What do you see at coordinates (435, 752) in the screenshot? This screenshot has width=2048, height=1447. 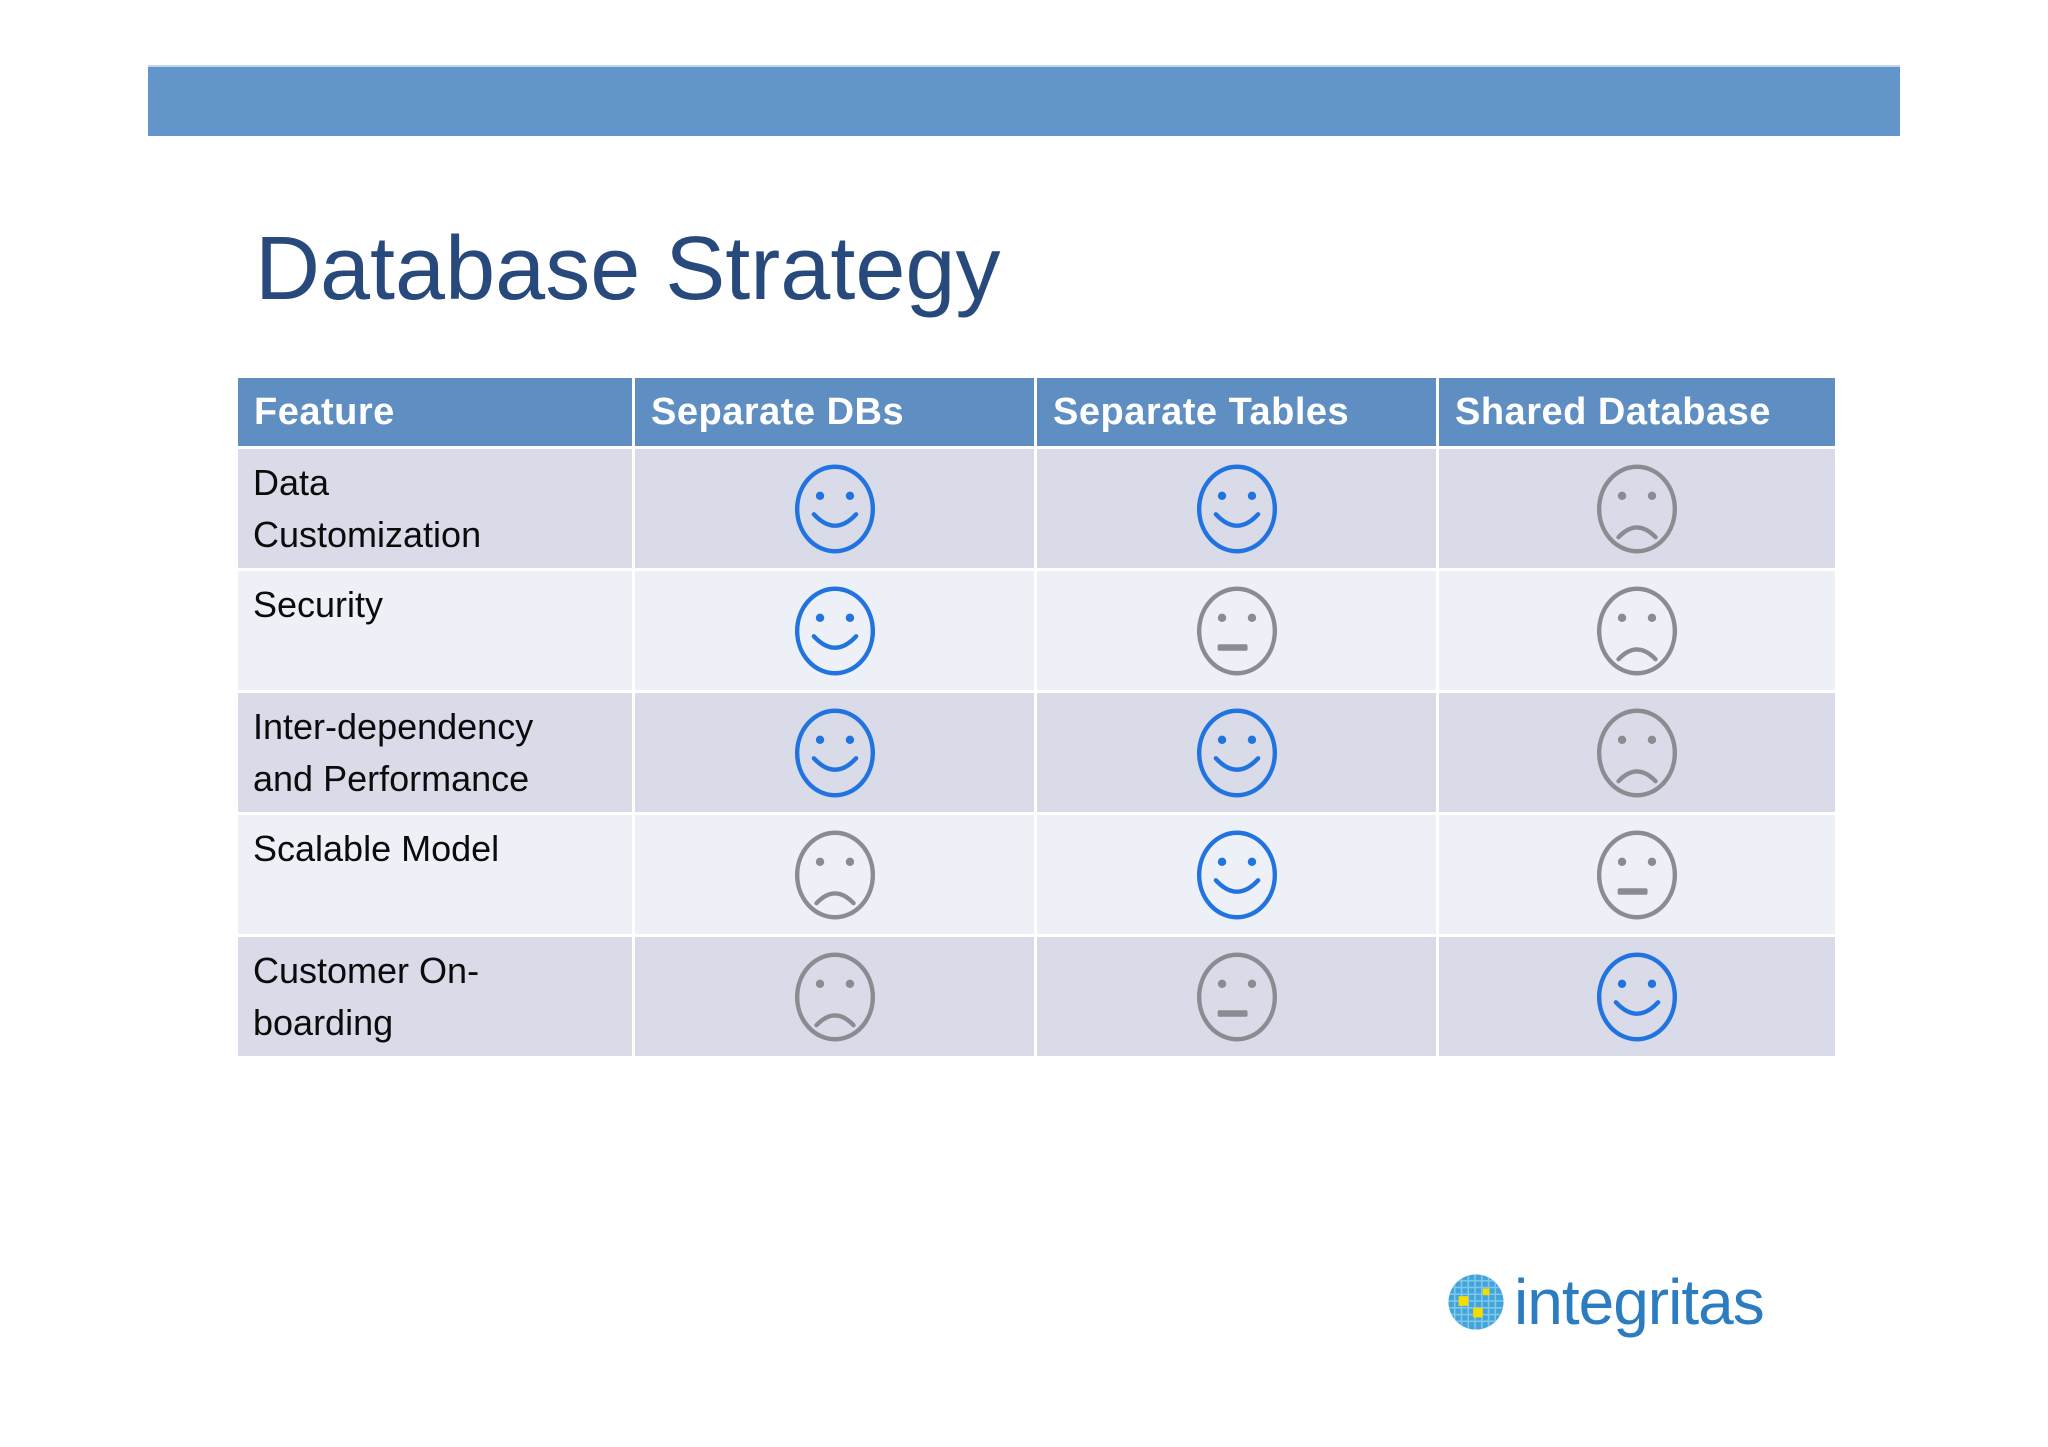 I see `feature-cell: Inter-dependency and Performance` at bounding box center [435, 752].